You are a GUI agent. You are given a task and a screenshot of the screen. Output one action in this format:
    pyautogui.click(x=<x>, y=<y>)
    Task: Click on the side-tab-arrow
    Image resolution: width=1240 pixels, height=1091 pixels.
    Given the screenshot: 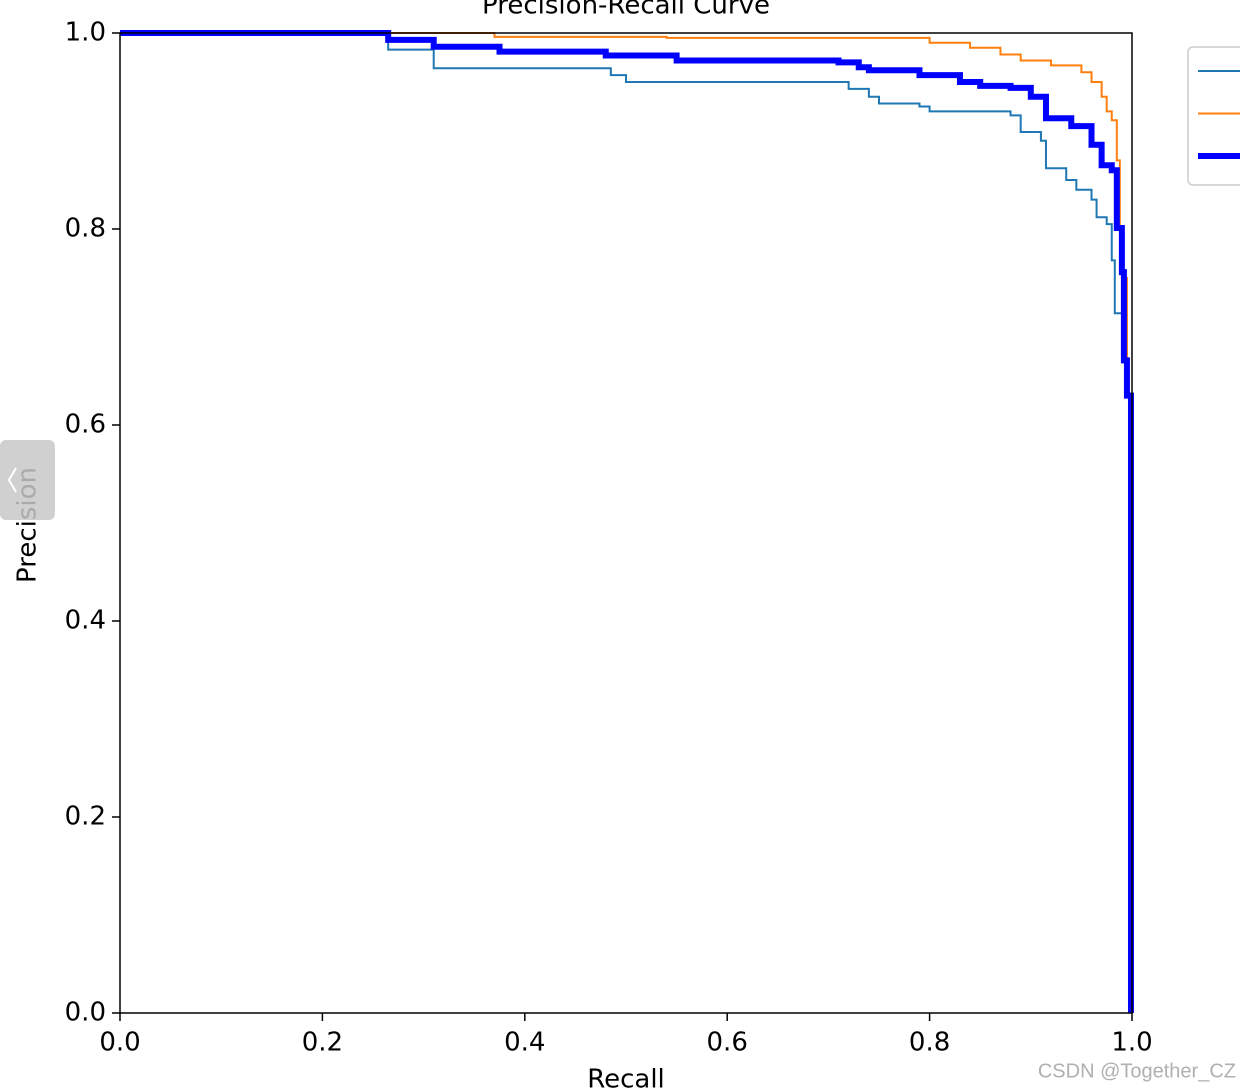 What is the action you would take?
    pyautogui.click(x=12, y=480)
    